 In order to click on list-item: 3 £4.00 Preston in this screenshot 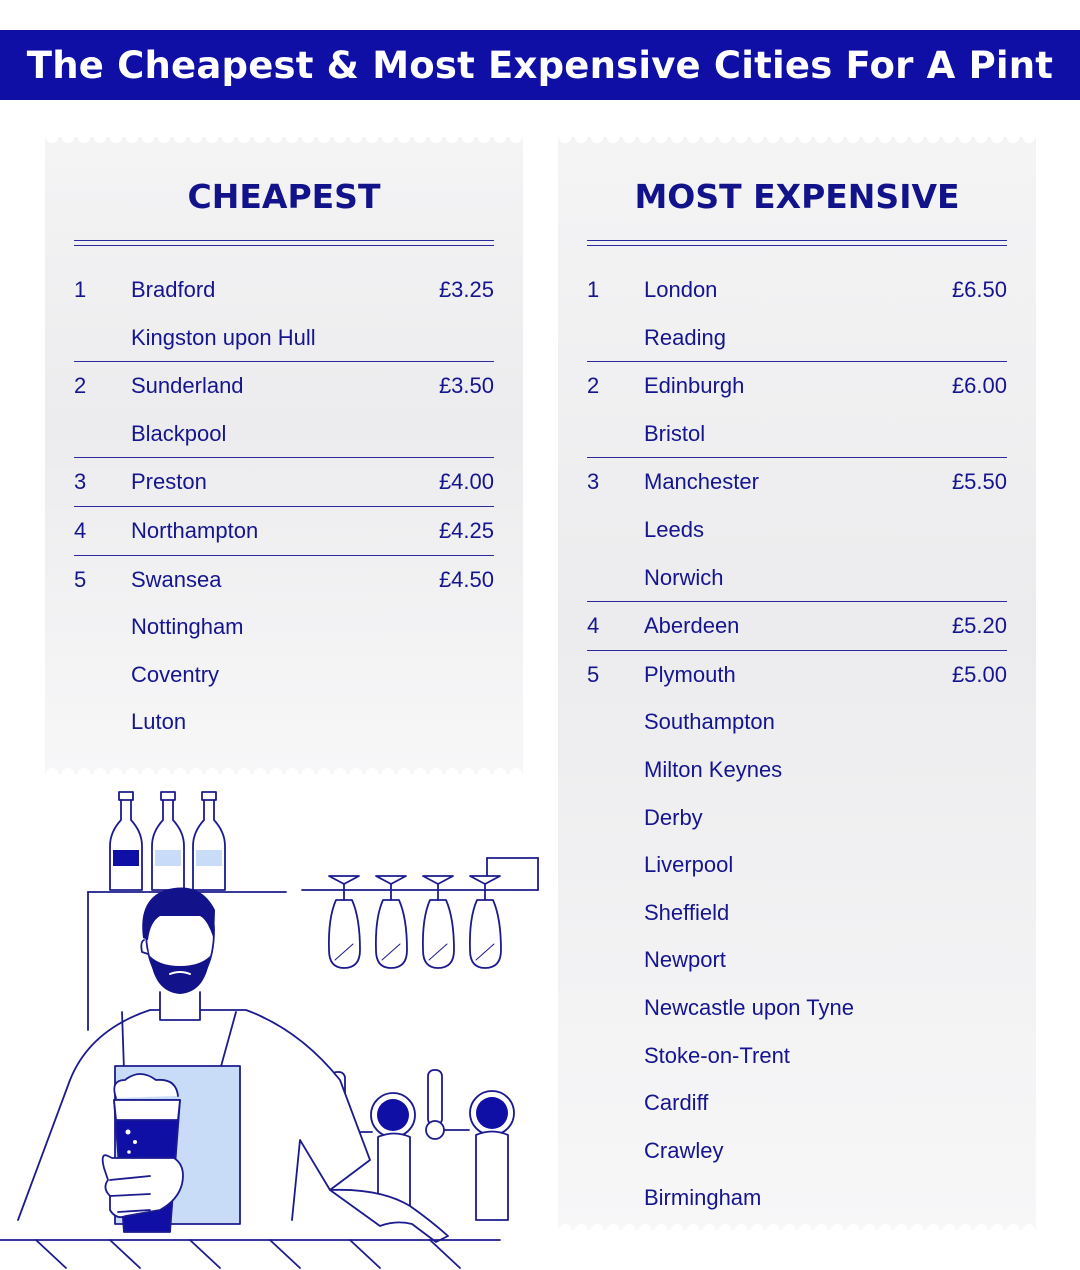, I will do `click(284, 482)`.